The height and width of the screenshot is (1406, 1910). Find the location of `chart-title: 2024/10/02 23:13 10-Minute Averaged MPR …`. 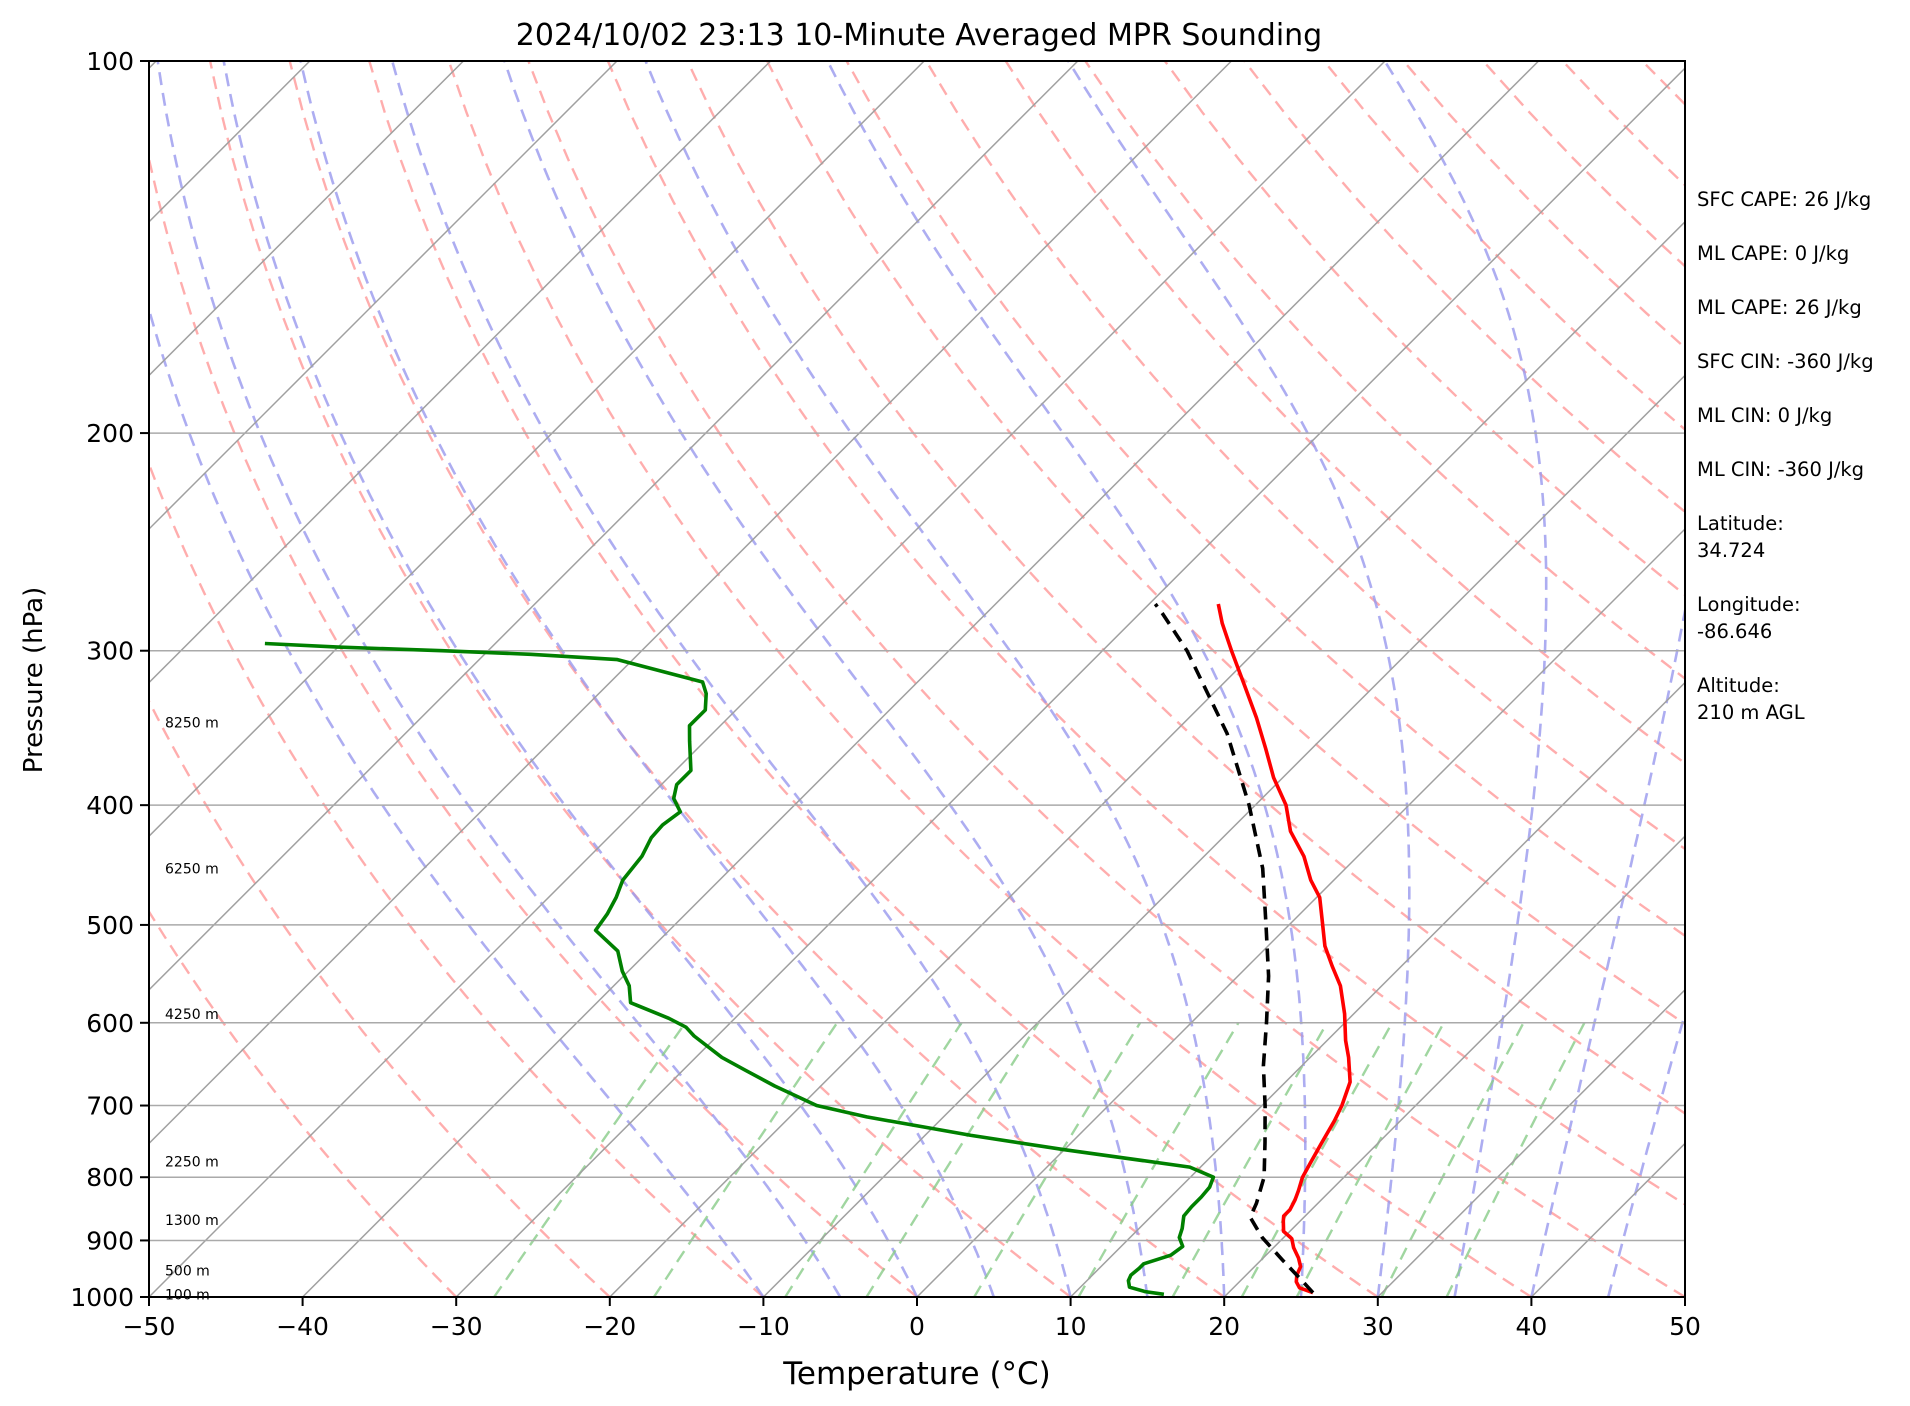

chart-title: 2024/10/02 23:13 10-Minute Averaged MPR … is located at coordinates (919, 35).